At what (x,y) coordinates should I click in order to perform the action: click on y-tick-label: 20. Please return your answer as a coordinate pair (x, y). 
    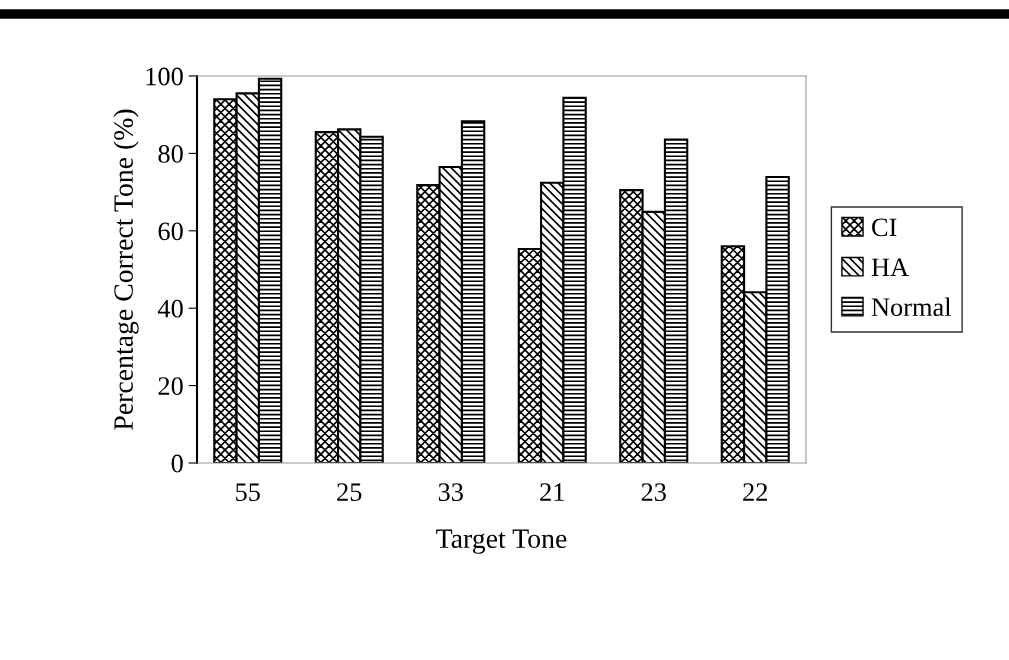
    Looking at the image, I should click on (170, 386).